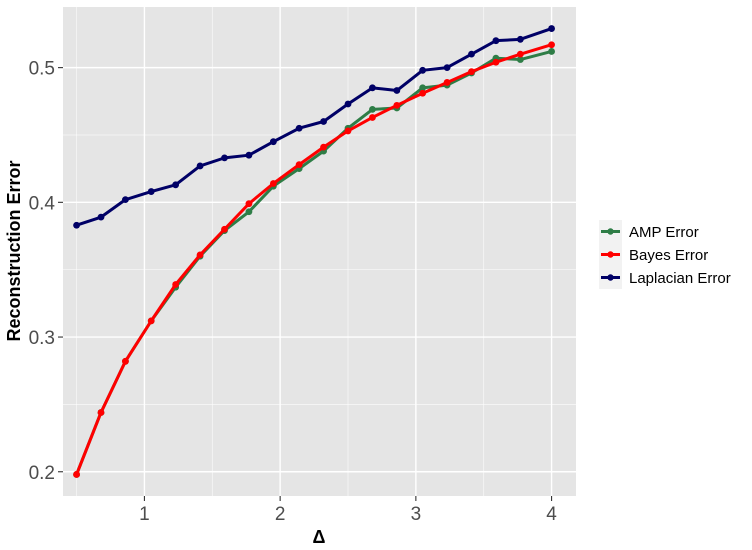 Image resolution: width=752 pixels, height=550 pixels. What do you see at coordinates (280, 514) in the screenshot?
I see `x-tick-label: 2` at bounding box center [280, 514].